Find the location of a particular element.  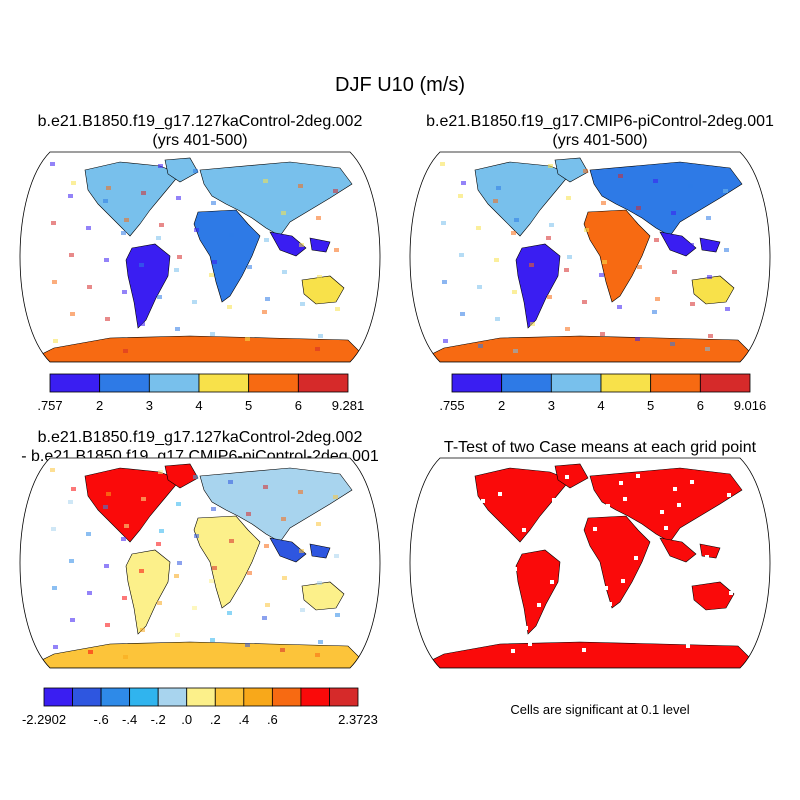

figure-title: DJF U10 (m/s) is located at coordinates (400, 85).